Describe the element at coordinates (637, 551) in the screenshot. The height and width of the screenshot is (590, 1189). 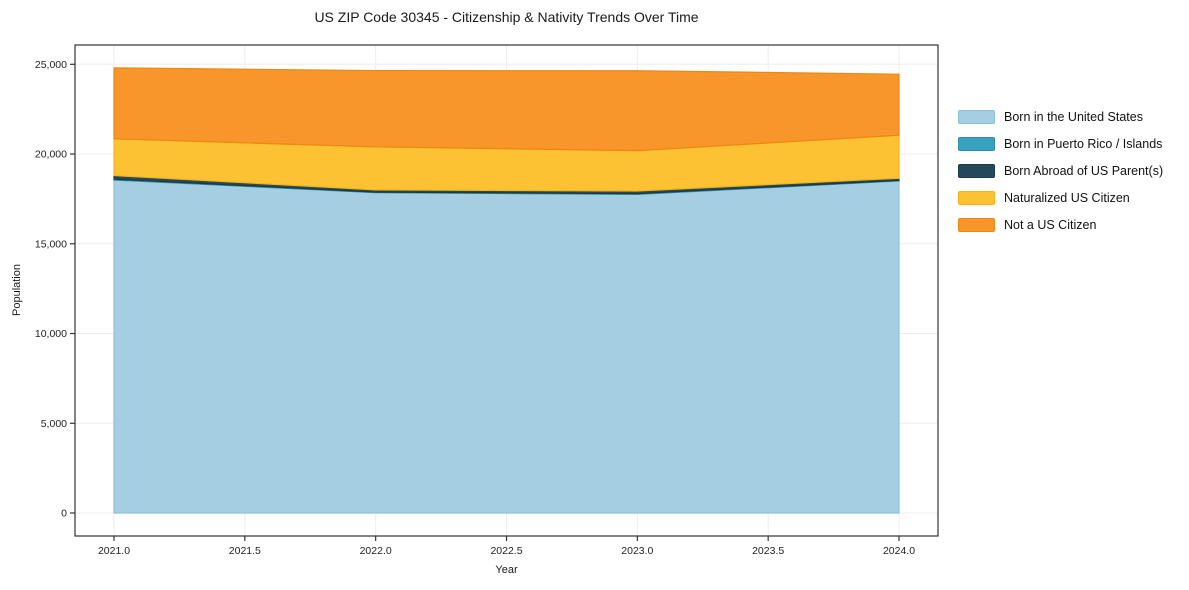
I see `x-tick-label: 2023.0` at that location.